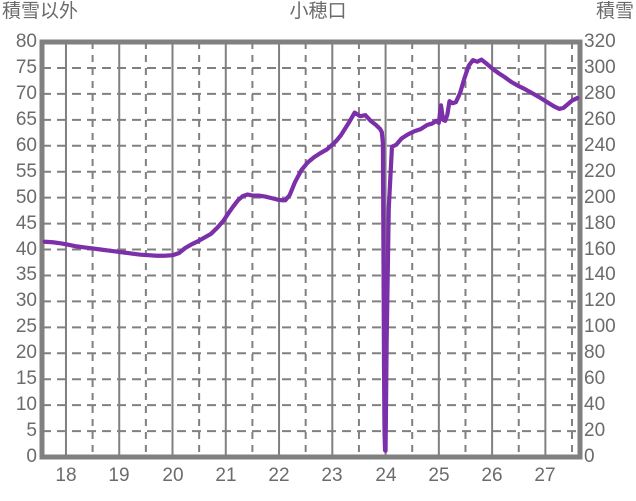 This screenshot has height=501, width=636. What do you see at coordinates (26, 171) in the screenshot?
I see `y-tick-55: 55` at bounding box center [26, 171].